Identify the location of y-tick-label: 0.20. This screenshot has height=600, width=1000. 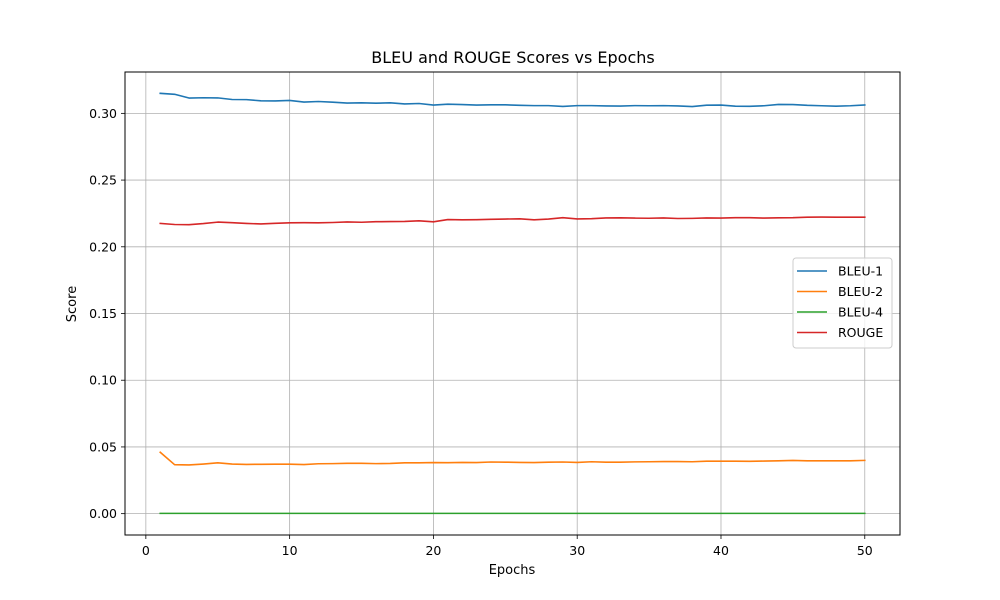
(103, 246).